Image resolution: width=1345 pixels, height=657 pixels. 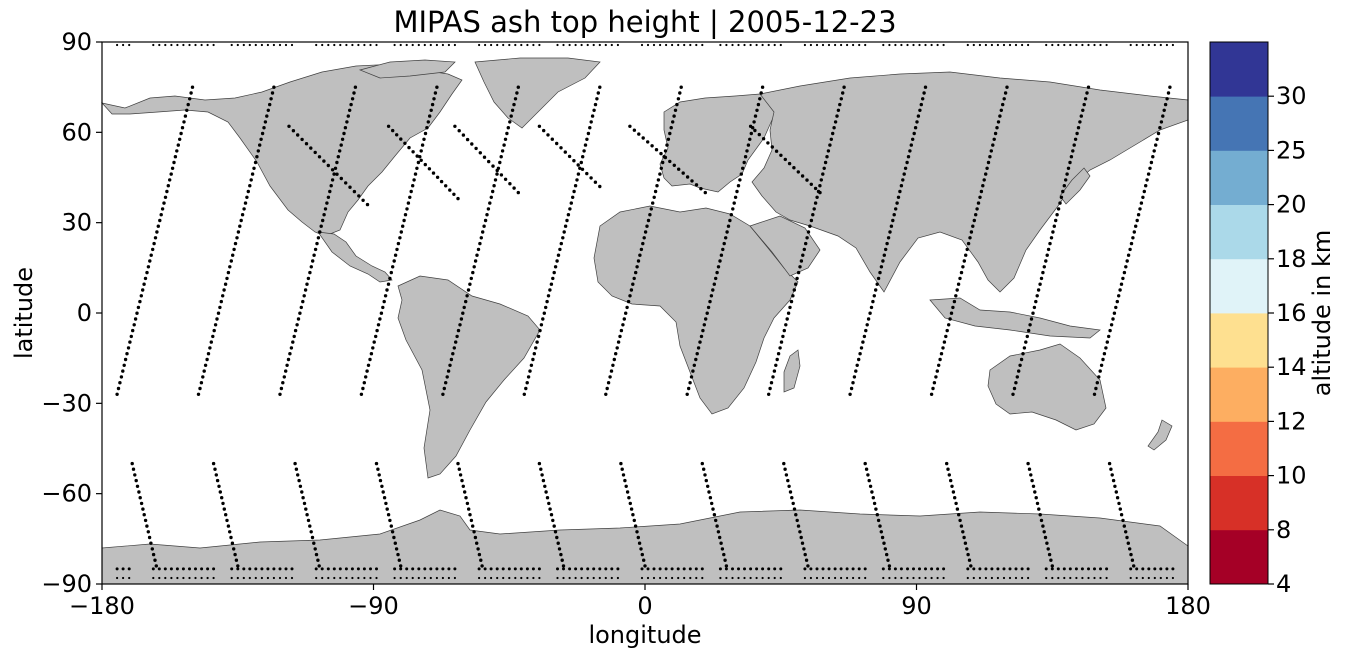 What do you see at coordinates (373, 606) in the screenshot?
I see `x-tick-label: −90` at bounding box center [373, 606].